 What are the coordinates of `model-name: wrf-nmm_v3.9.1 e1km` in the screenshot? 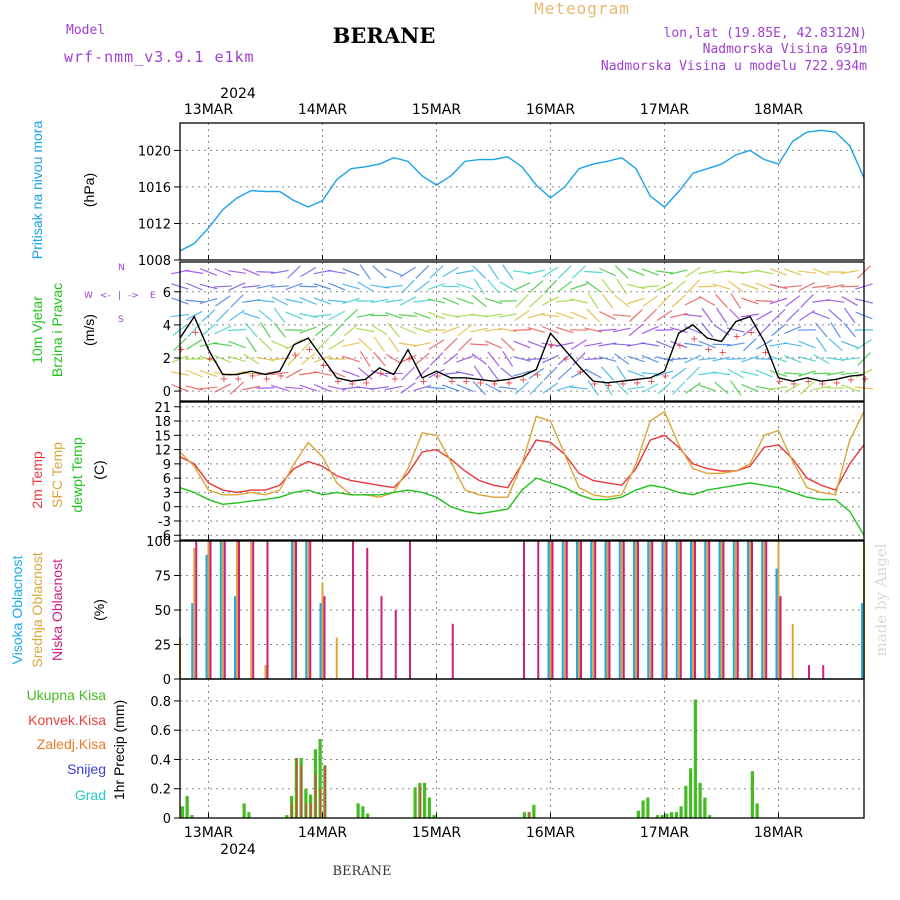 It's located at (159, 57).